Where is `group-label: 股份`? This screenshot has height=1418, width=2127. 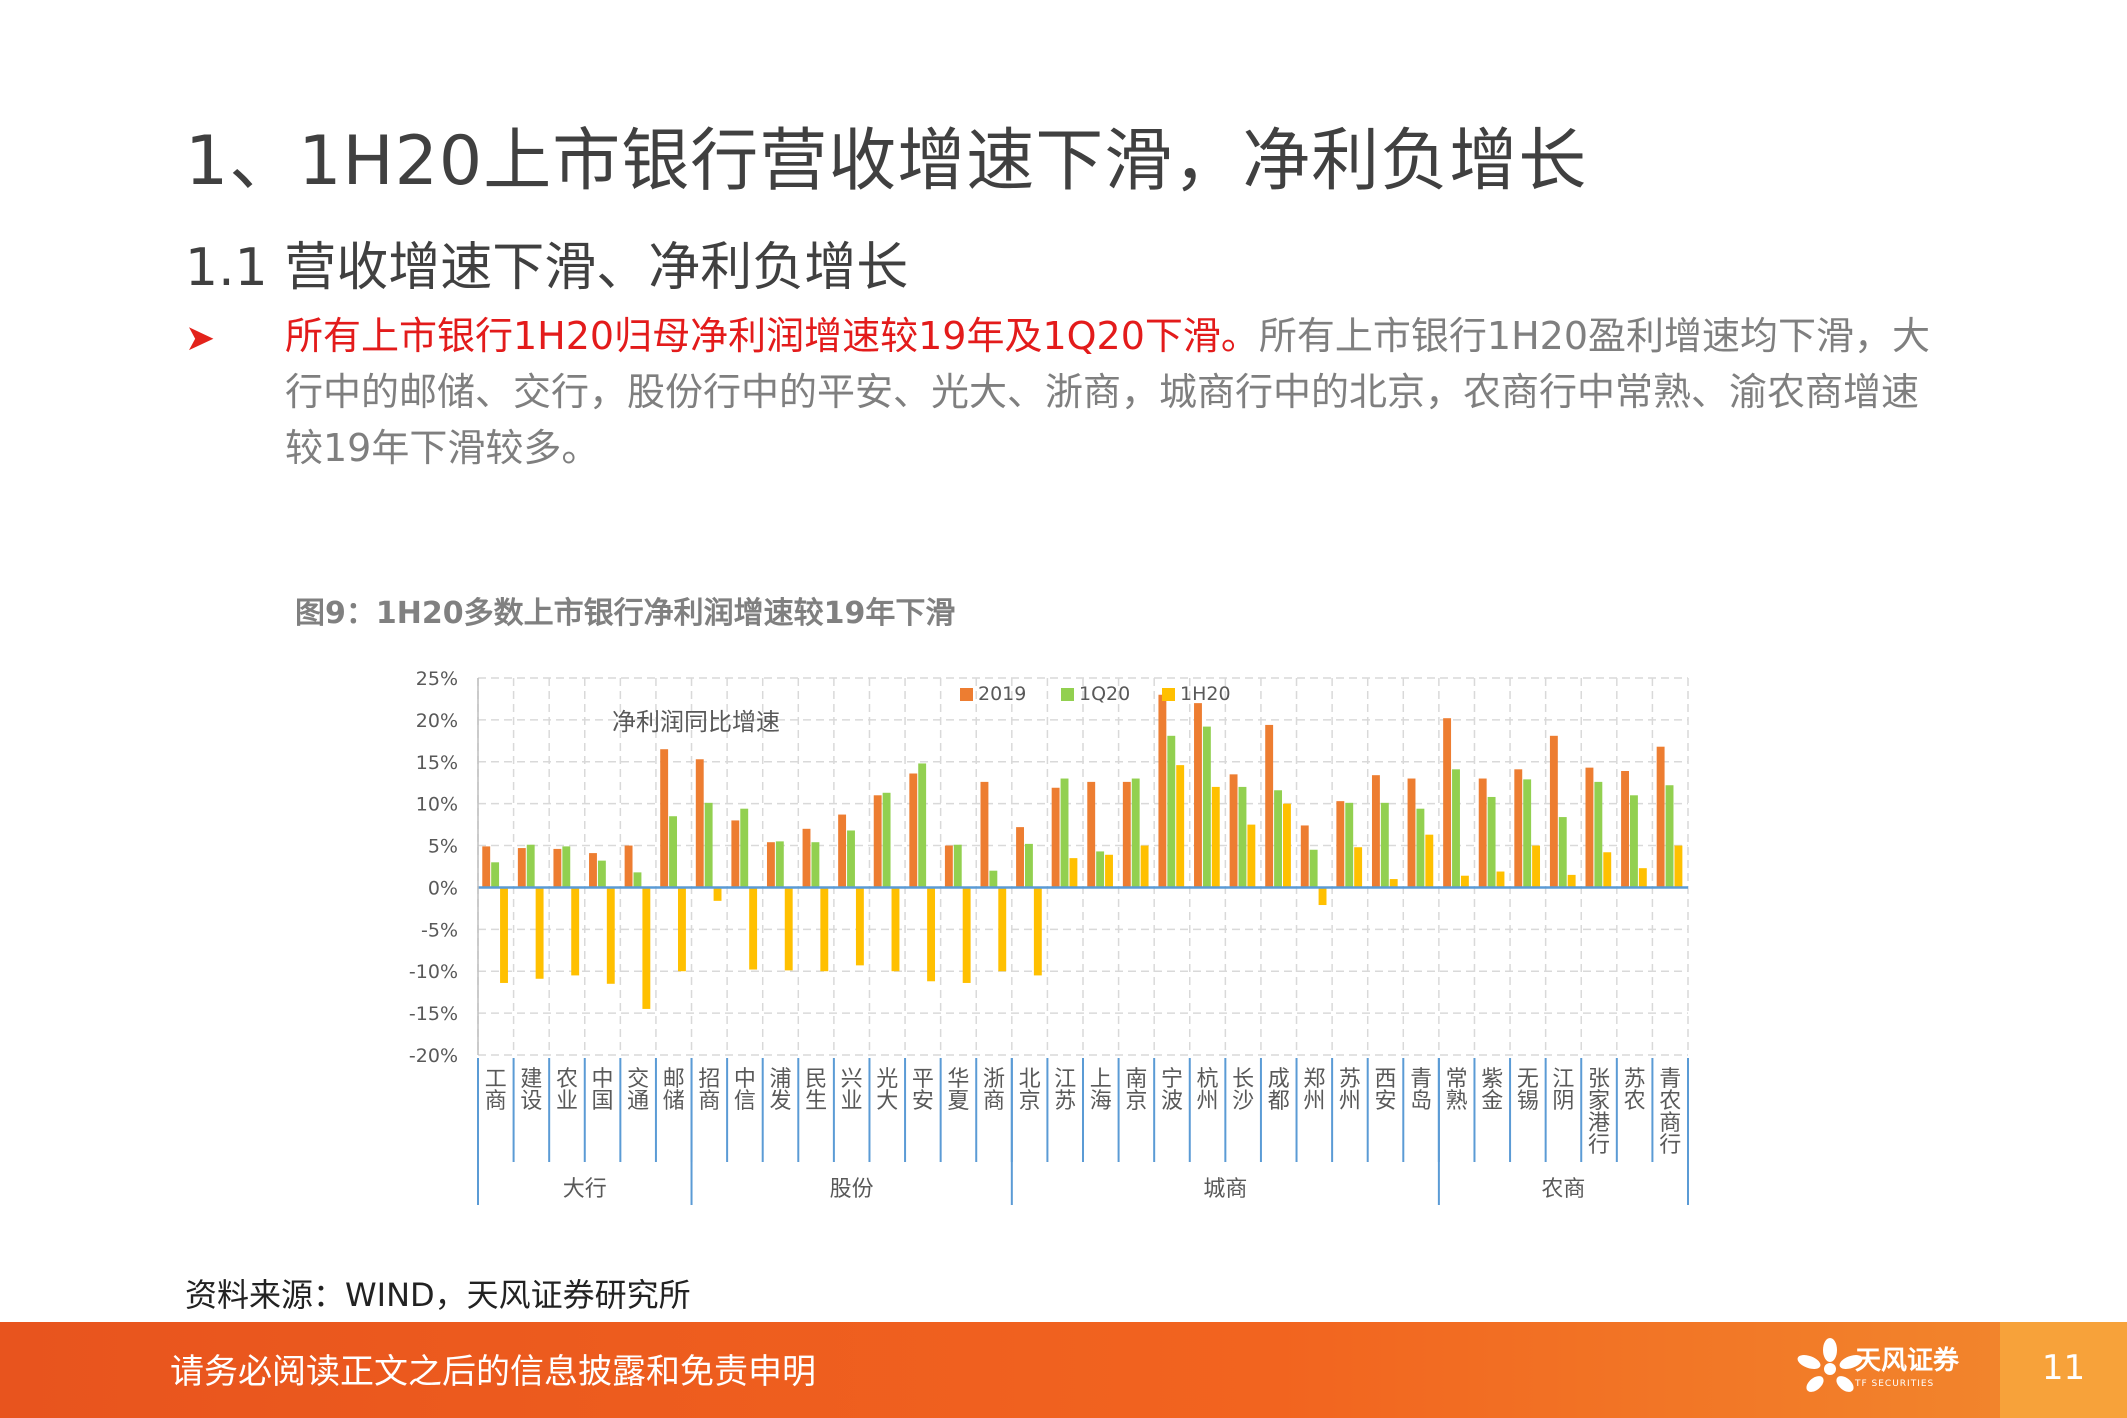 group-label: 股份 is located at coordinates (852, 1189).